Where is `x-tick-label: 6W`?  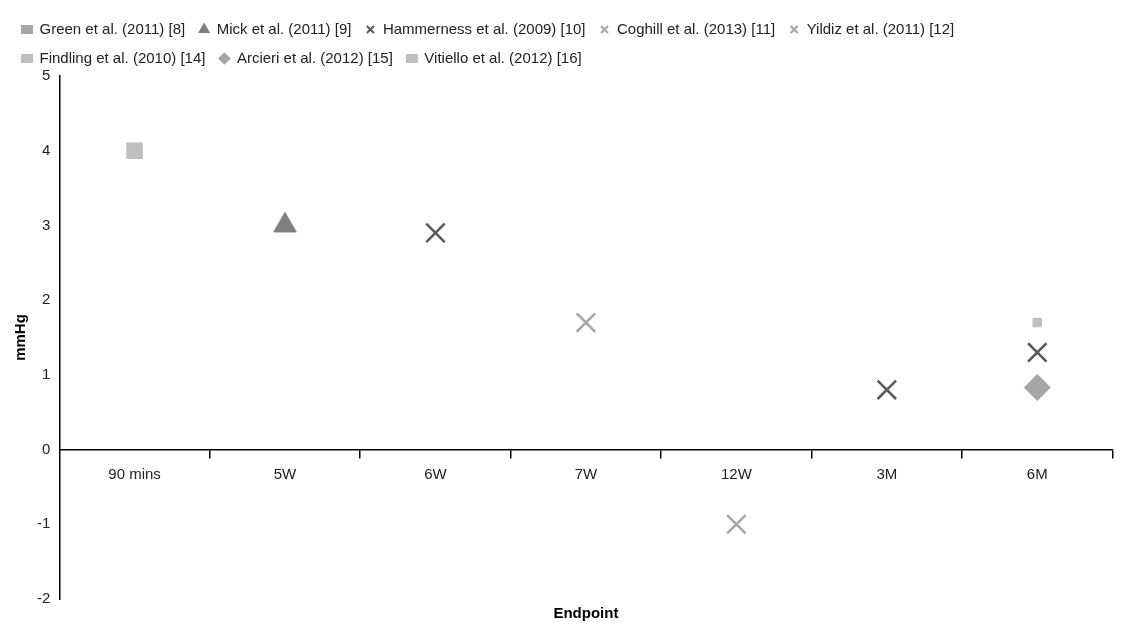 x-tick-label: 6W is located at coordinates (436, 473).